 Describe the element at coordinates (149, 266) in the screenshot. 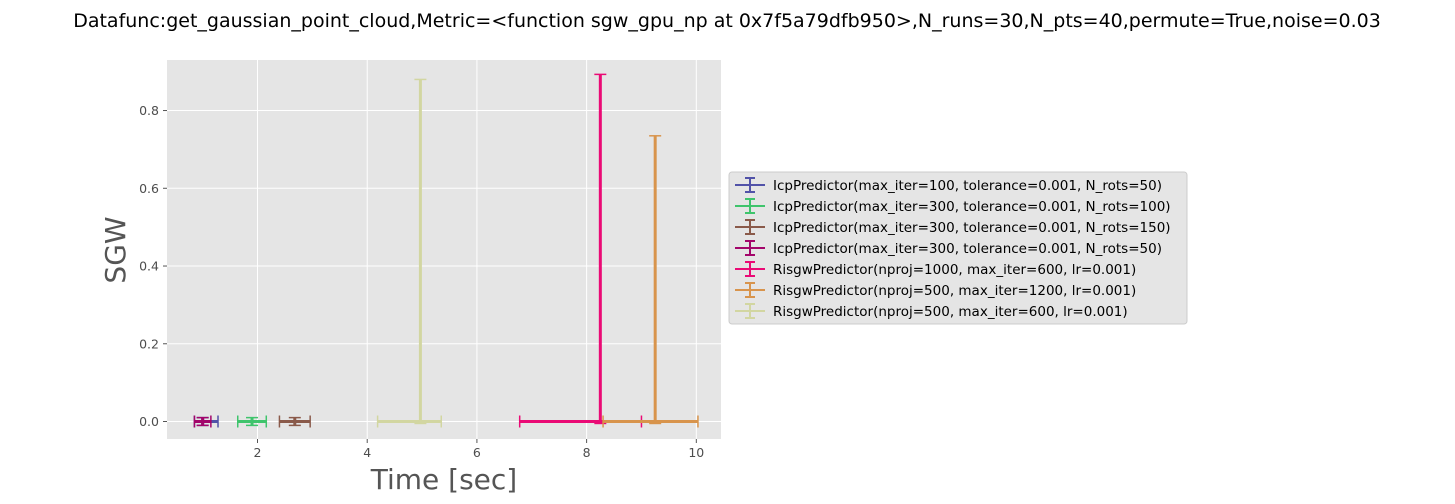

I see `y-tick-label: 0.4` at that location.